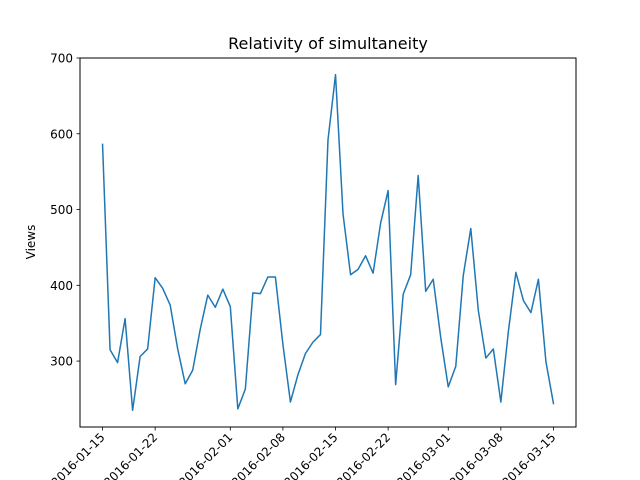 The height and width of the screenshot is (480, 640). Describe the element at coordinates (328, 43) in the screenshot. I see `chart-title: Relativity of simultaneity` at that location.